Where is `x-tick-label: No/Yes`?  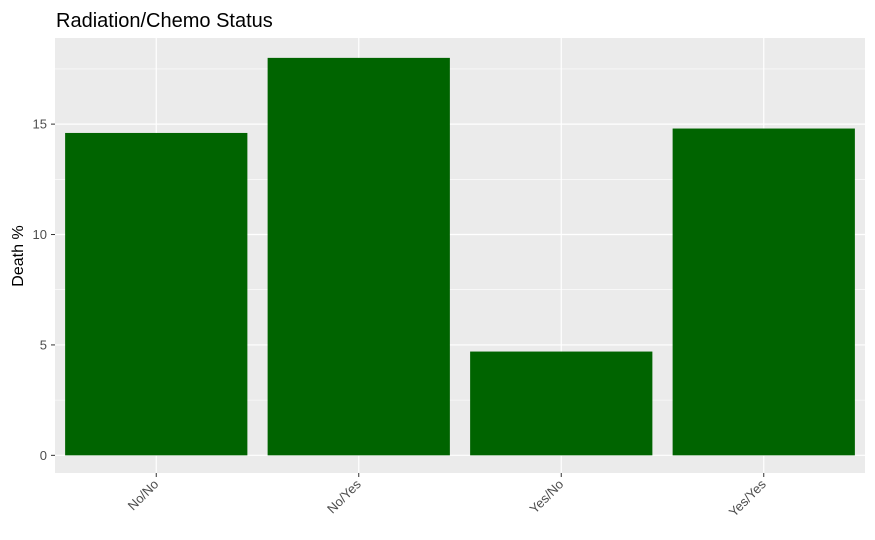 x-tick-label: No/Yes is located at coordinates (344, 496).